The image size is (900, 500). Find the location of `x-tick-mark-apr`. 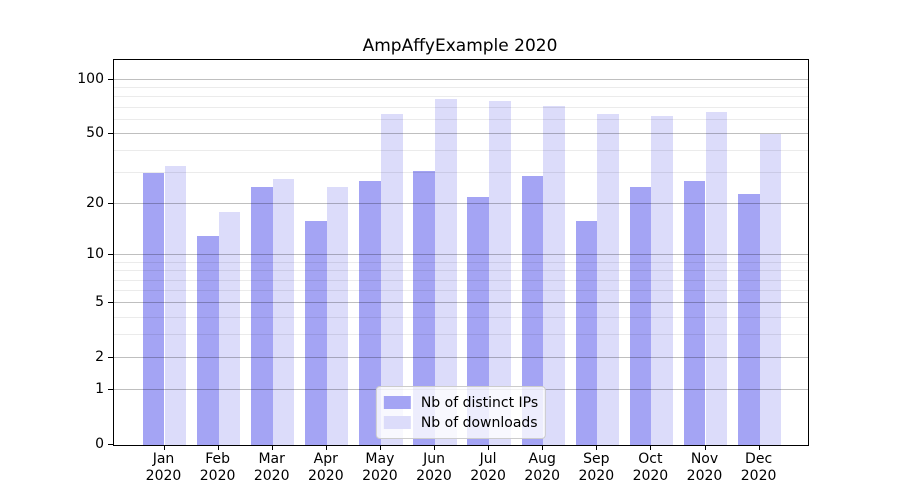

x-tick-mark-apr is located at coordinates (326, 447).